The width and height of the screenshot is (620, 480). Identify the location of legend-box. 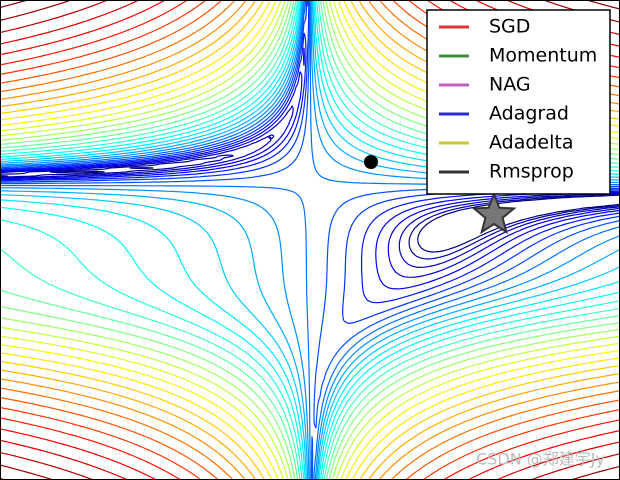
(518, 102).